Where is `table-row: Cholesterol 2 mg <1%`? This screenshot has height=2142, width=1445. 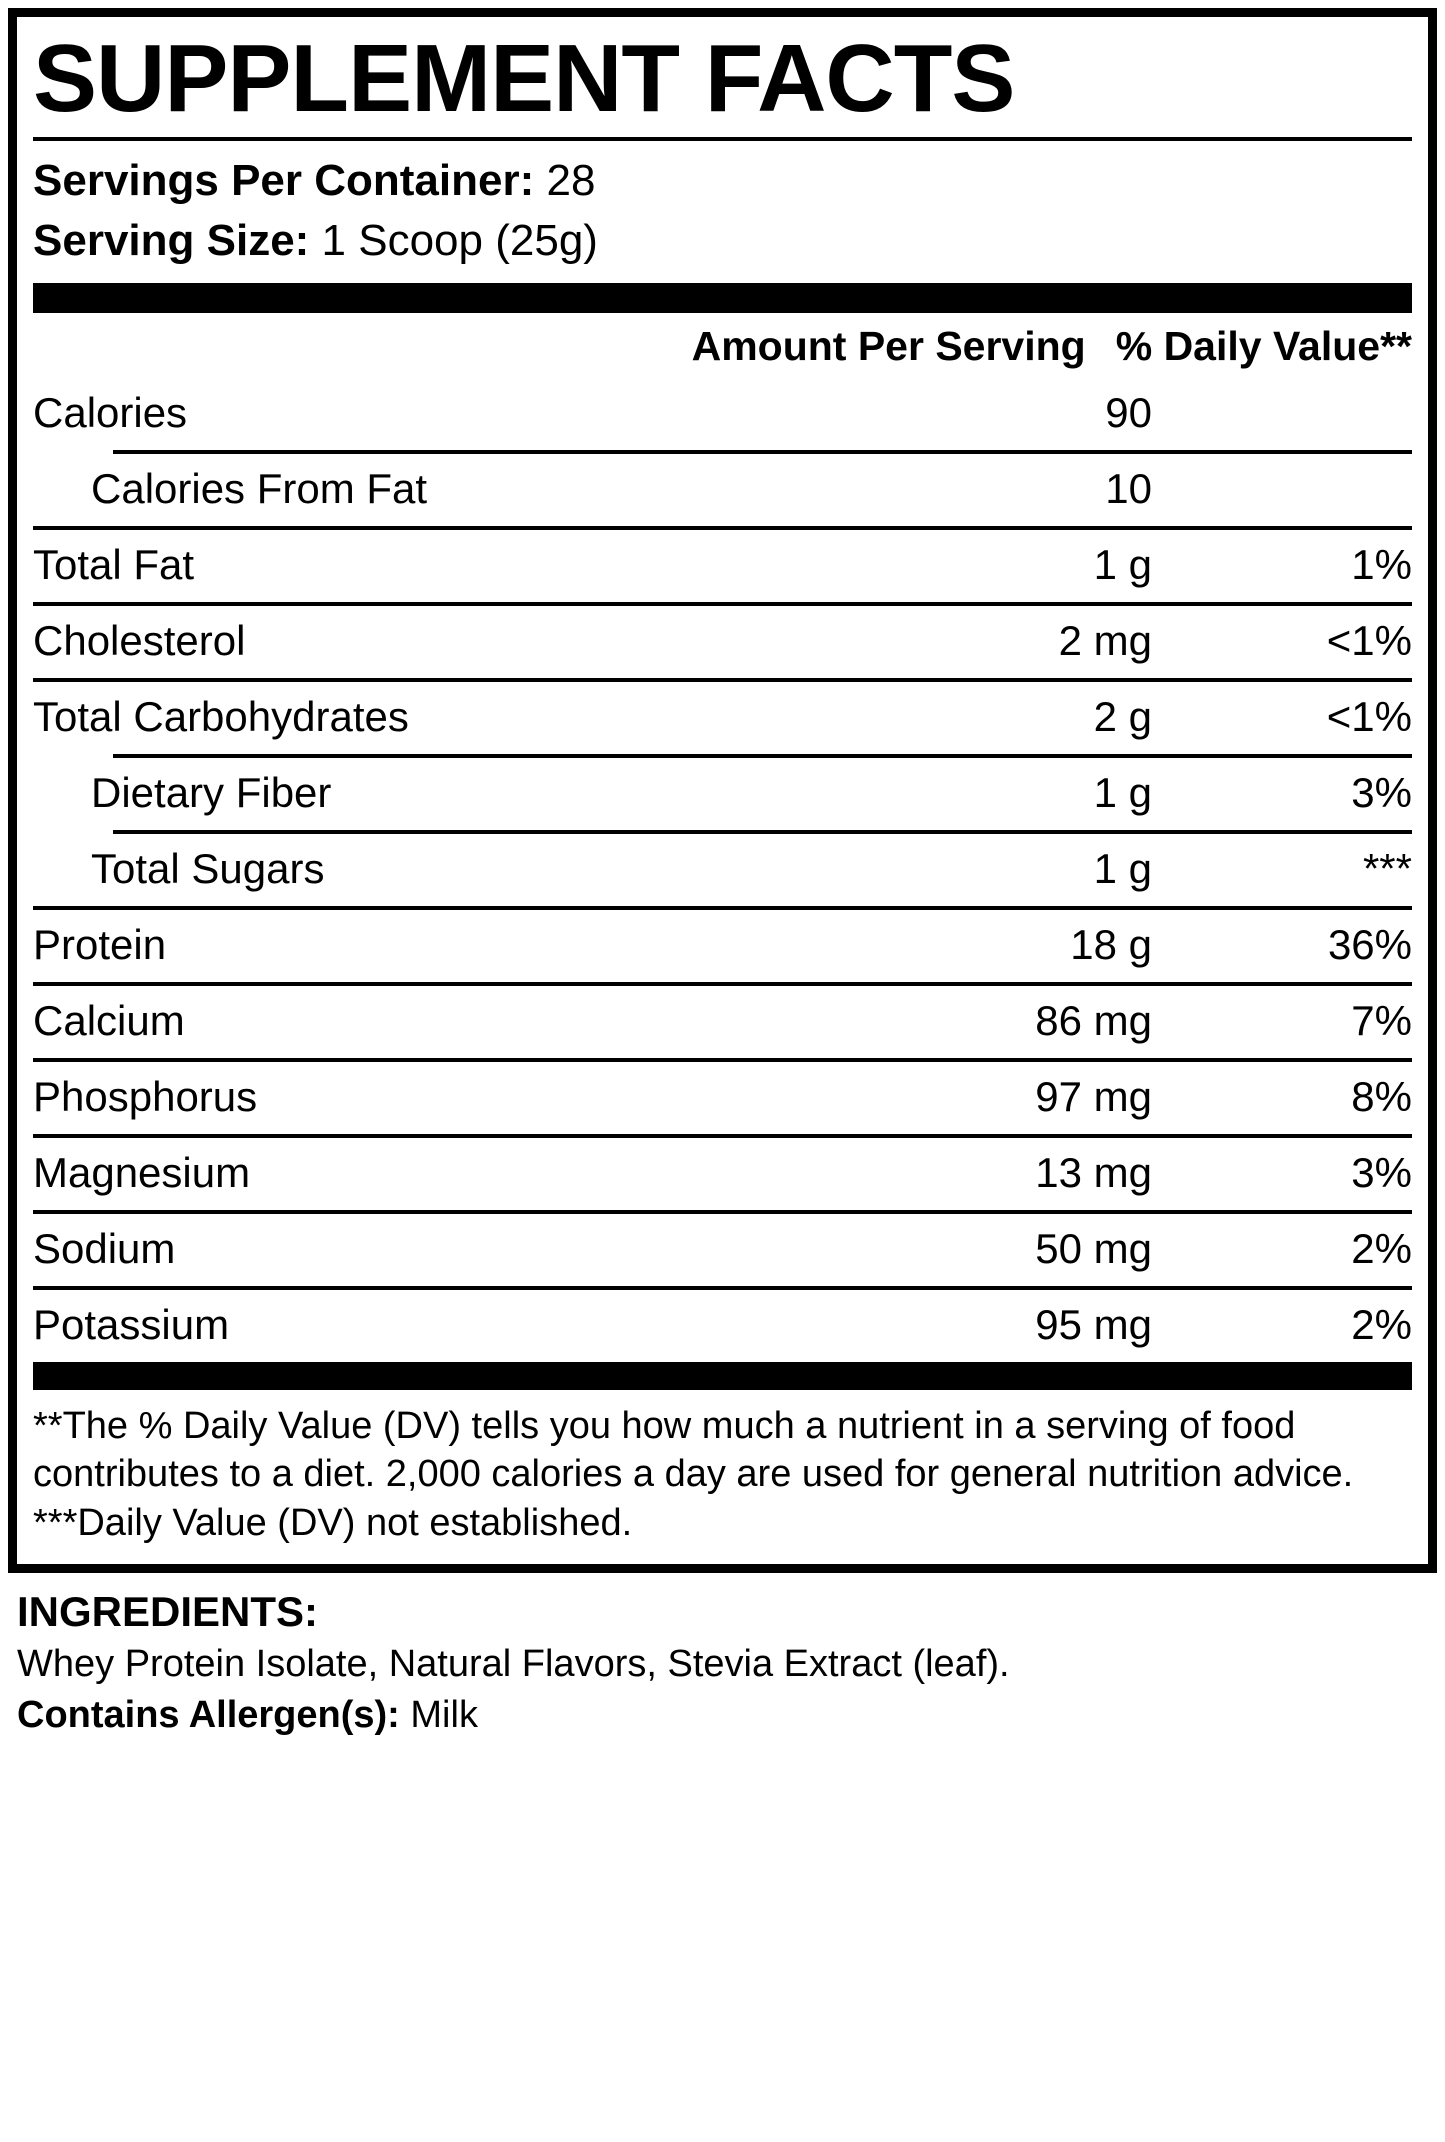
table-row: Cholesterol 2 mg <1% is located at coordinates (722, 642).